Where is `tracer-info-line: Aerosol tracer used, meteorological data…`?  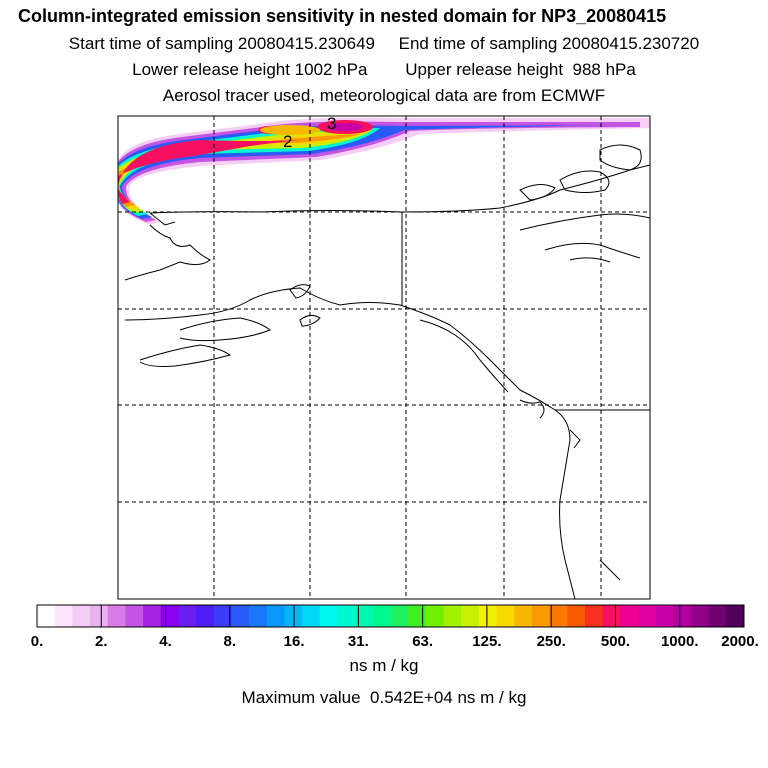 tracer-info-line: Aerosol tracer used, meteorological data… is located at coordinates (384, 95).